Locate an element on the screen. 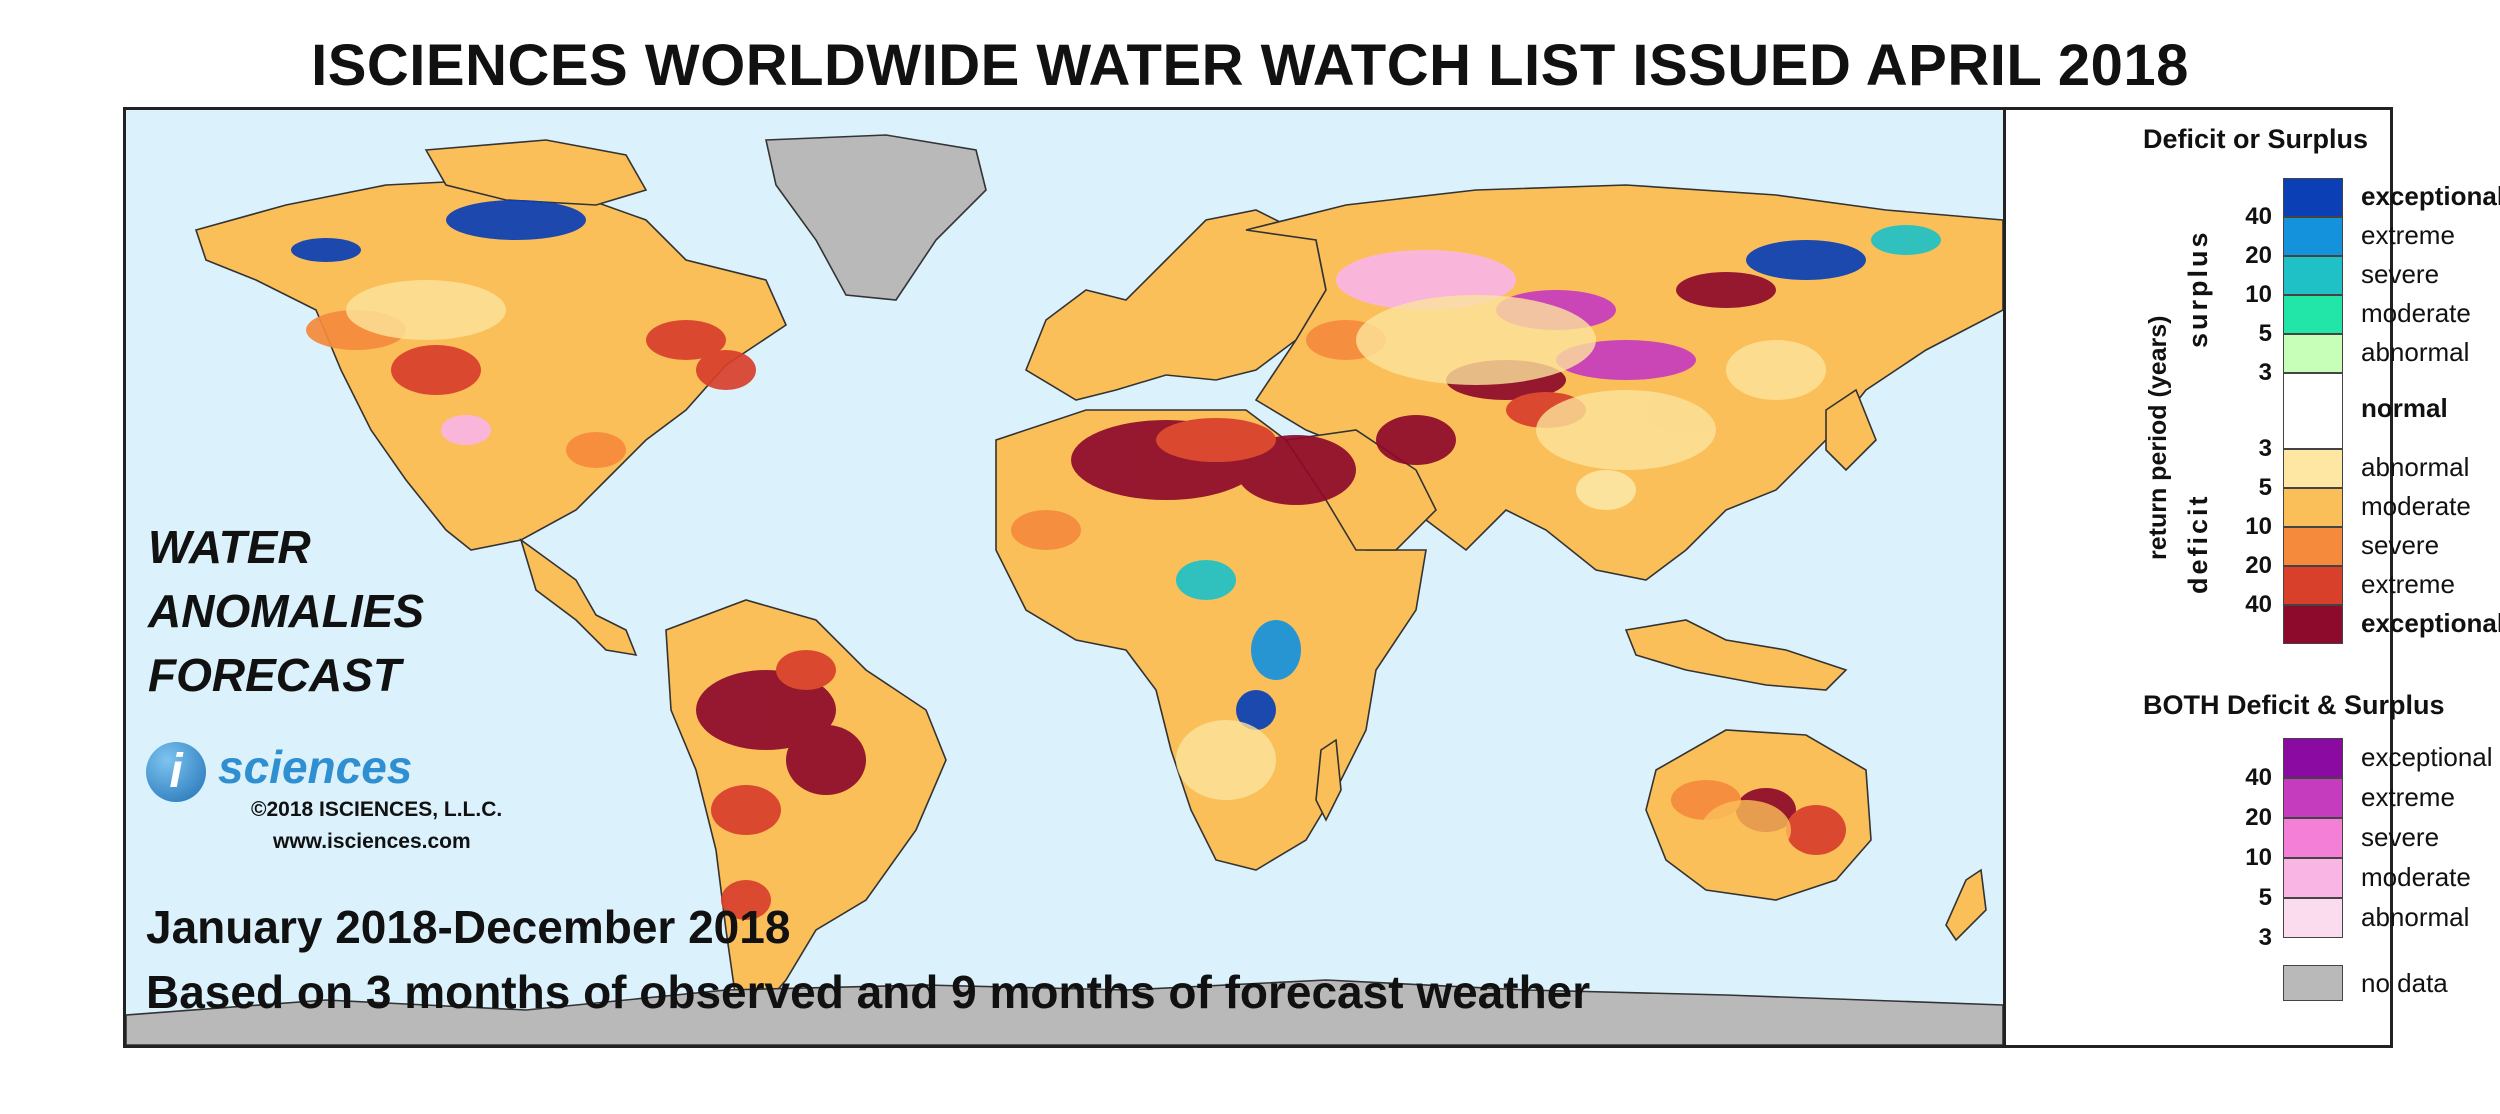 Image resolution: width=2500 pixels, height=1114 pixels. landmass-japan is located at coordinates (1851, 430).